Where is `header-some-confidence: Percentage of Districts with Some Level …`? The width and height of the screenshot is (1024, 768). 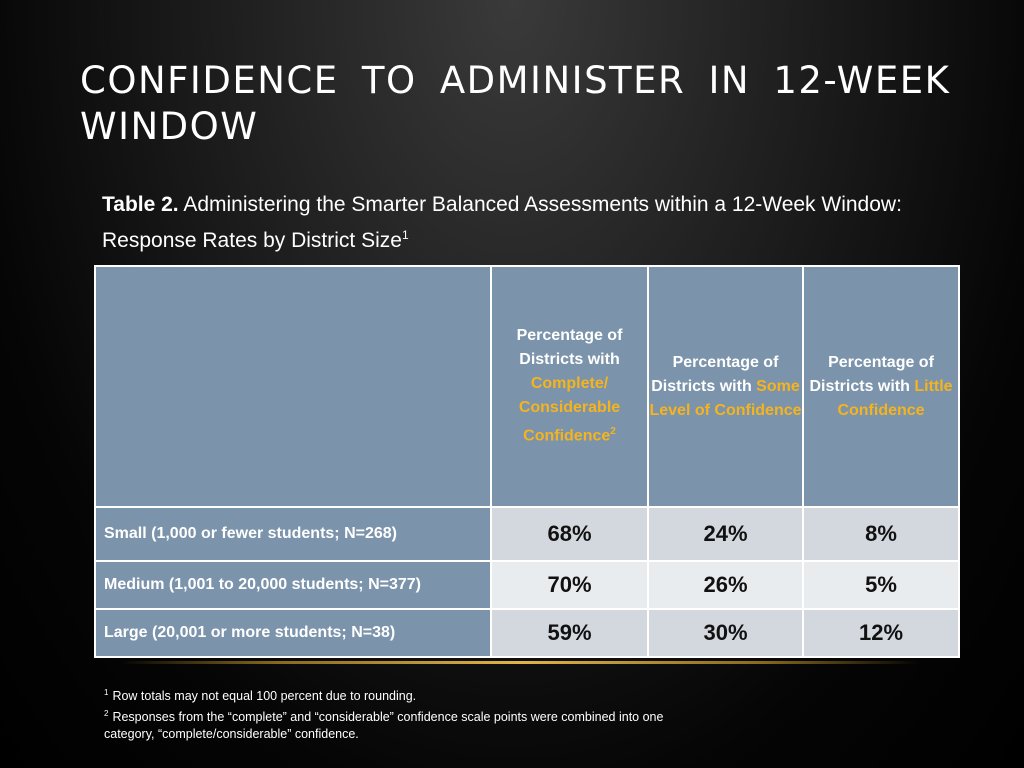 header-some-confidence: Percentage of Districts with Some Level … is located at coordinates (725, 386).